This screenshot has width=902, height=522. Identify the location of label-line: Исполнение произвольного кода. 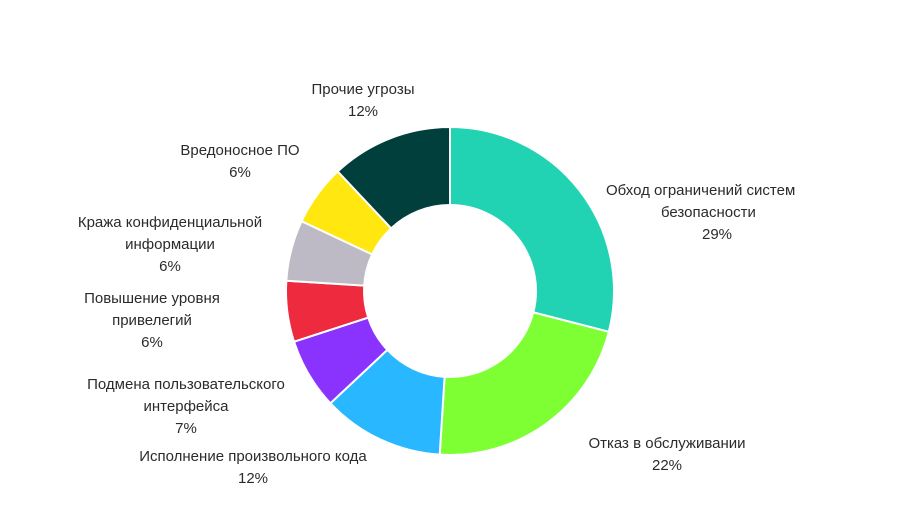
(253, 456).